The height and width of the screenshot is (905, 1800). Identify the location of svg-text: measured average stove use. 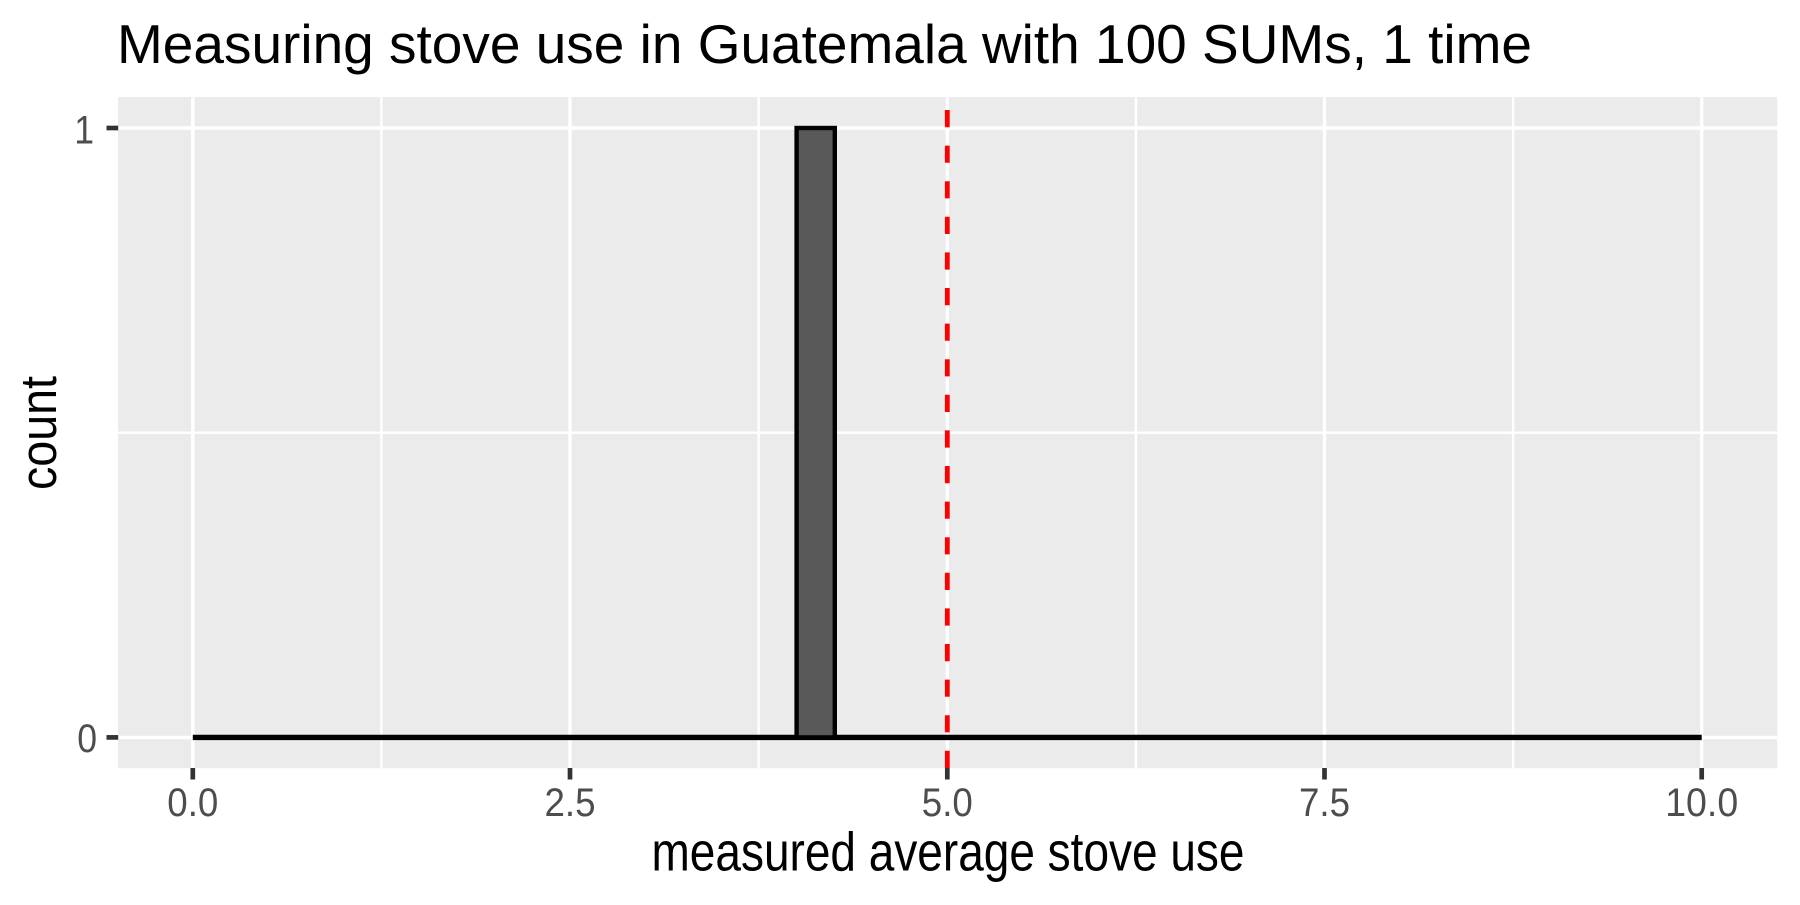
(948, 852).